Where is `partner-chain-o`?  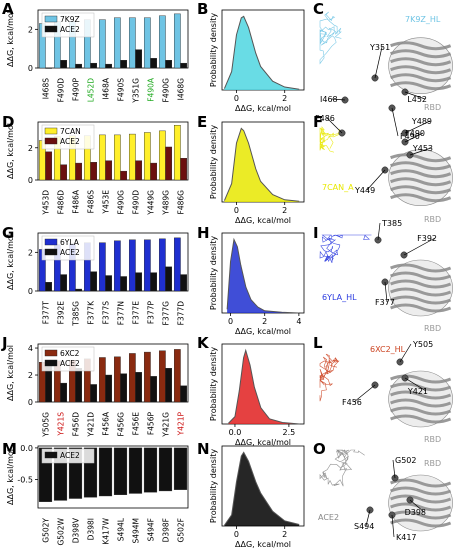 partner-chain-o is located at coordinates (342, 468).